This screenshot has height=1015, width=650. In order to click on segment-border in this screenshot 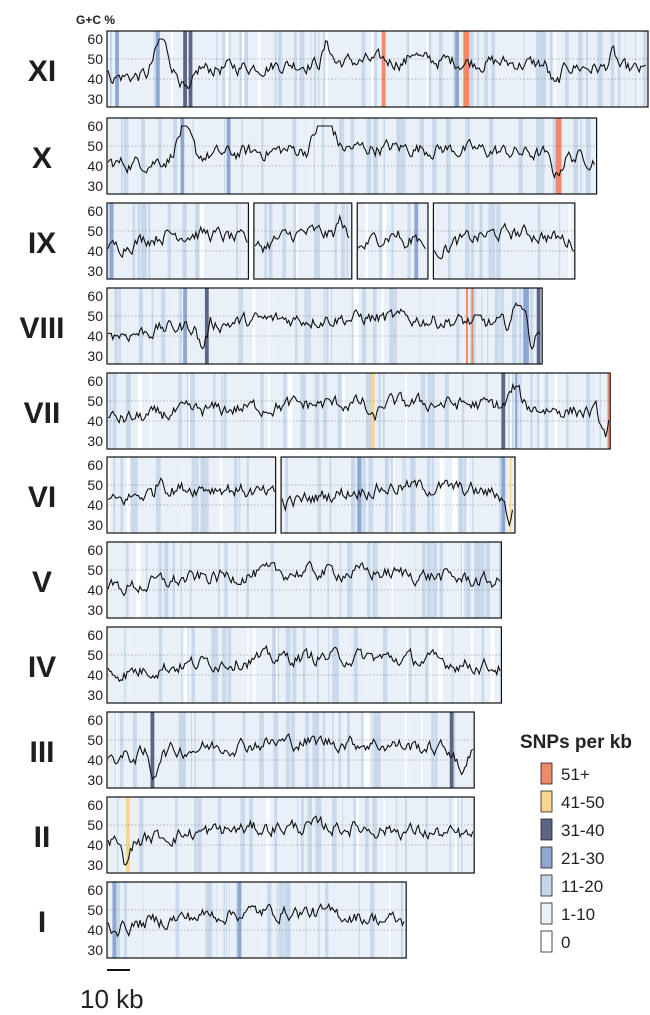, I will do `click(392, 241)`.